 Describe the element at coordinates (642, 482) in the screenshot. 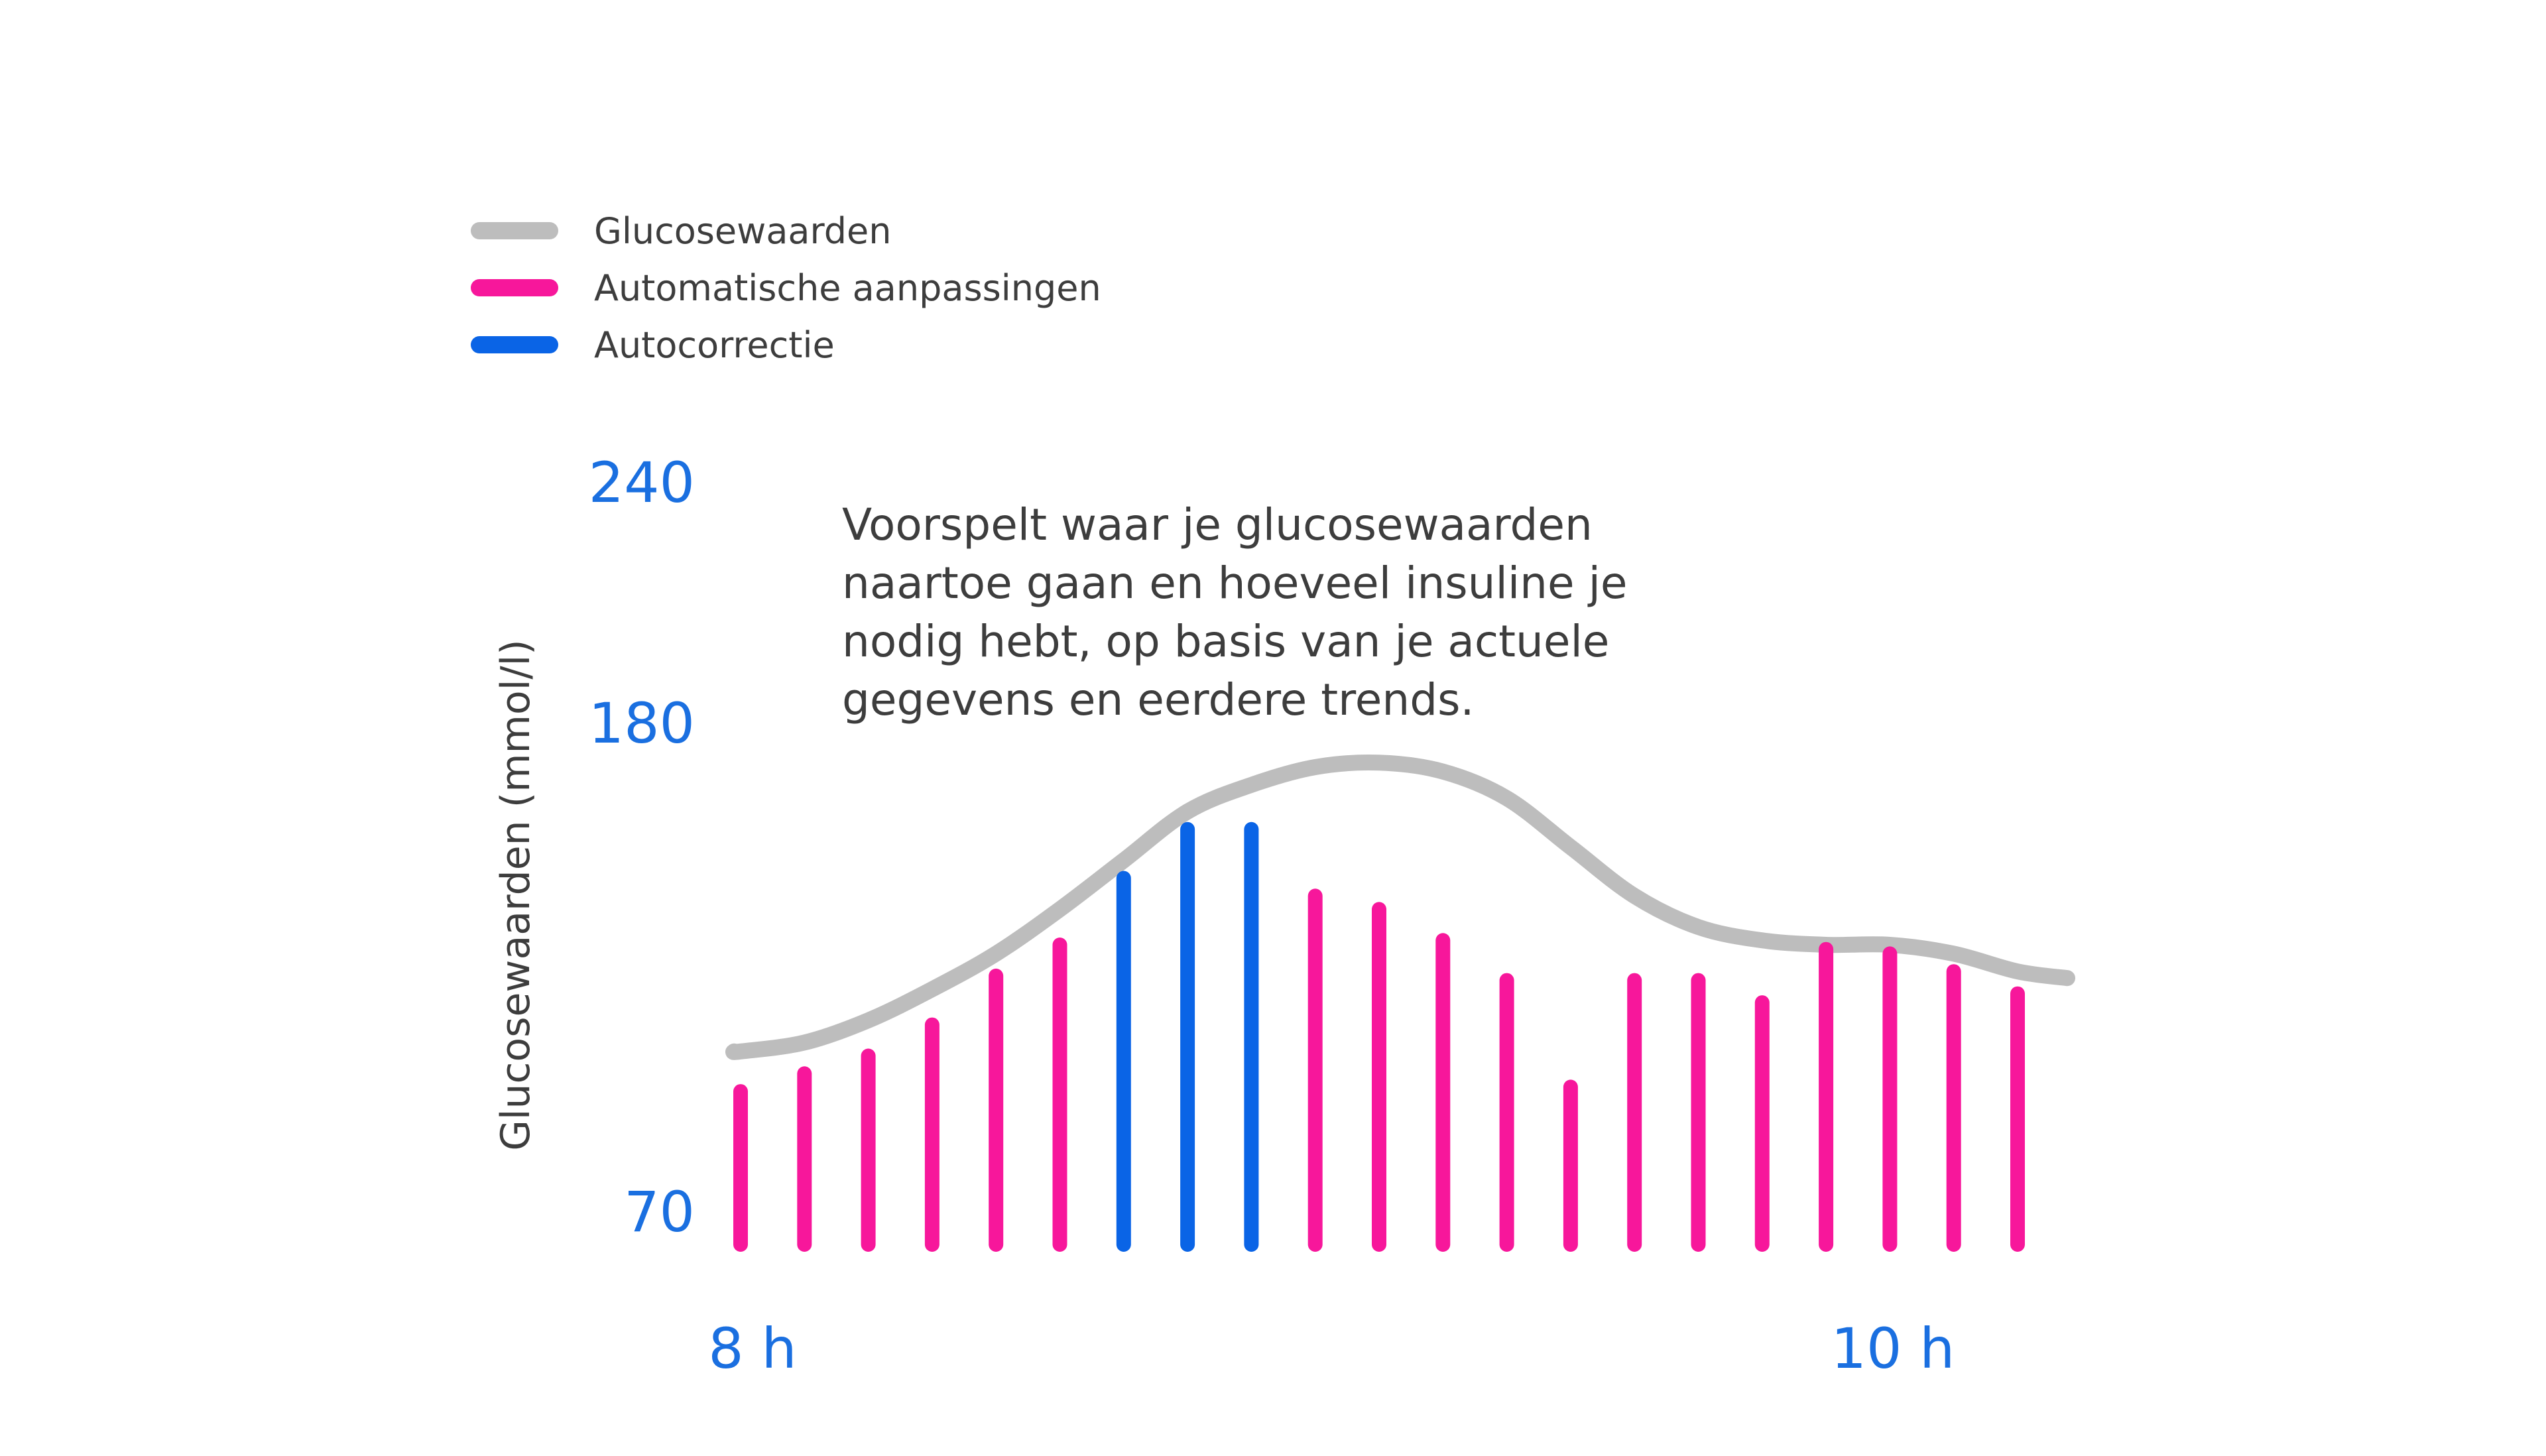

I see `y-tick-label: 240` at that location.